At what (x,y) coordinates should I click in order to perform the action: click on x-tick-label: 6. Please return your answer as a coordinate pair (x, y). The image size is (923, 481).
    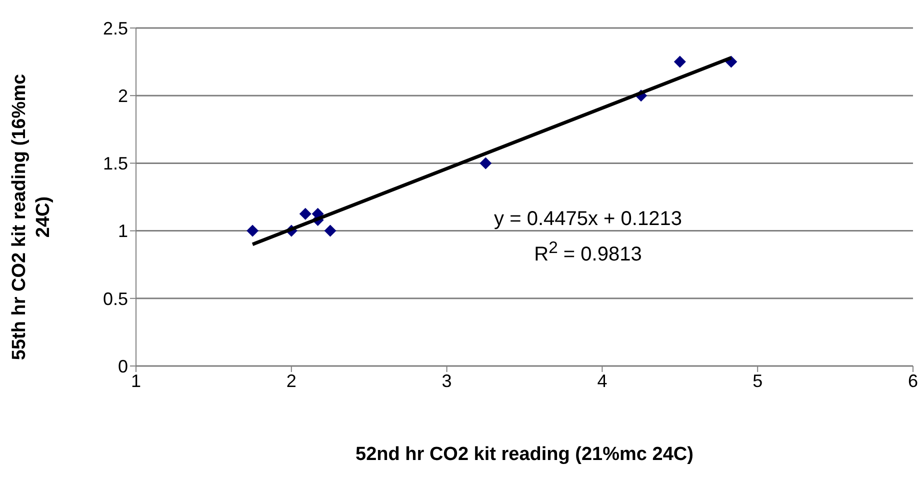
    Looking at the image, I should click on (913, 380).